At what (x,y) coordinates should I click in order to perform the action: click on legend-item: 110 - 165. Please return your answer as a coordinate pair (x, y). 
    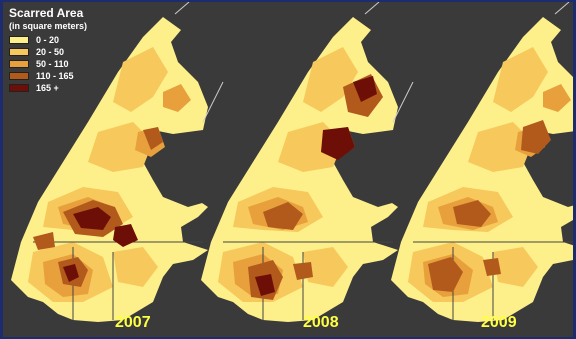
    Looking at the image, I should click on (94, 76).